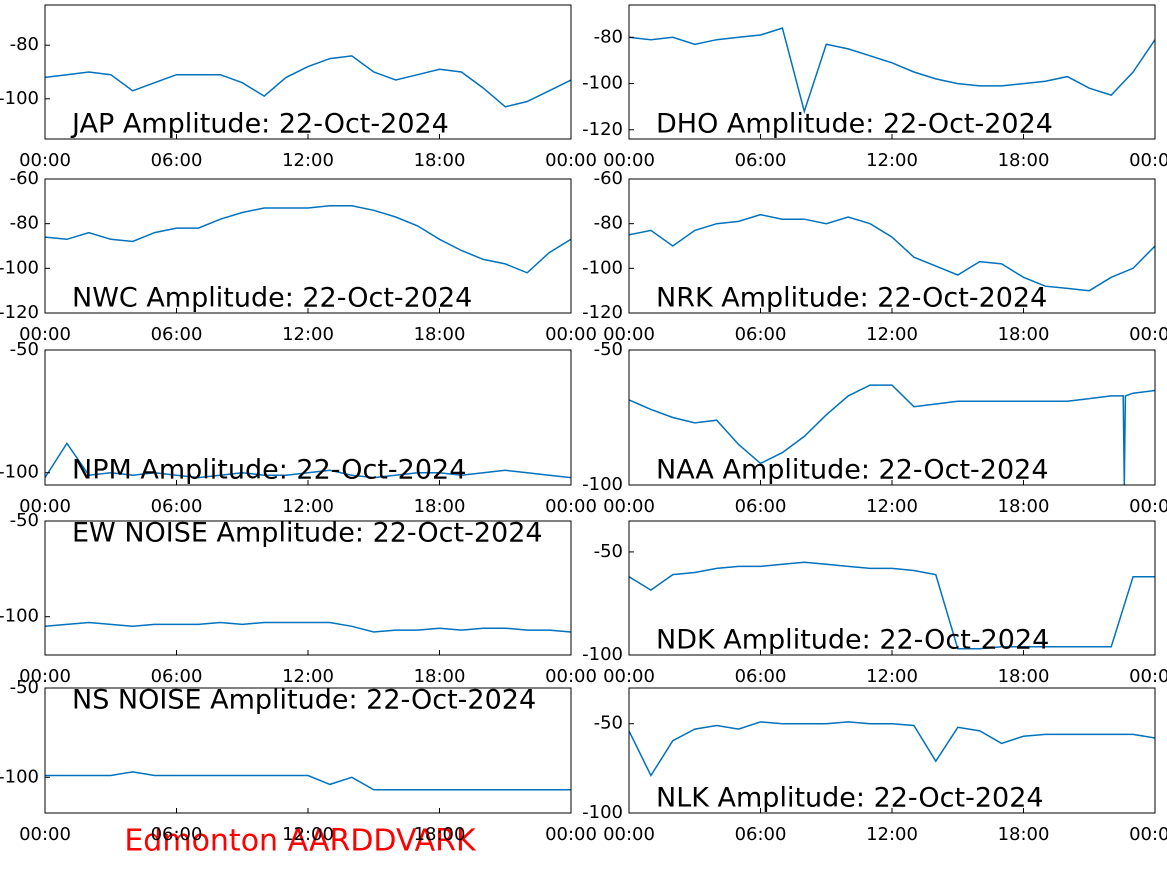 The width and height of the screenshot is (1167, 875). Describe the element at coordinates (304, 700) in the screenshot. I see `panel-title: NS NOISE Amplitude: 22-Oct-2024` at that location.